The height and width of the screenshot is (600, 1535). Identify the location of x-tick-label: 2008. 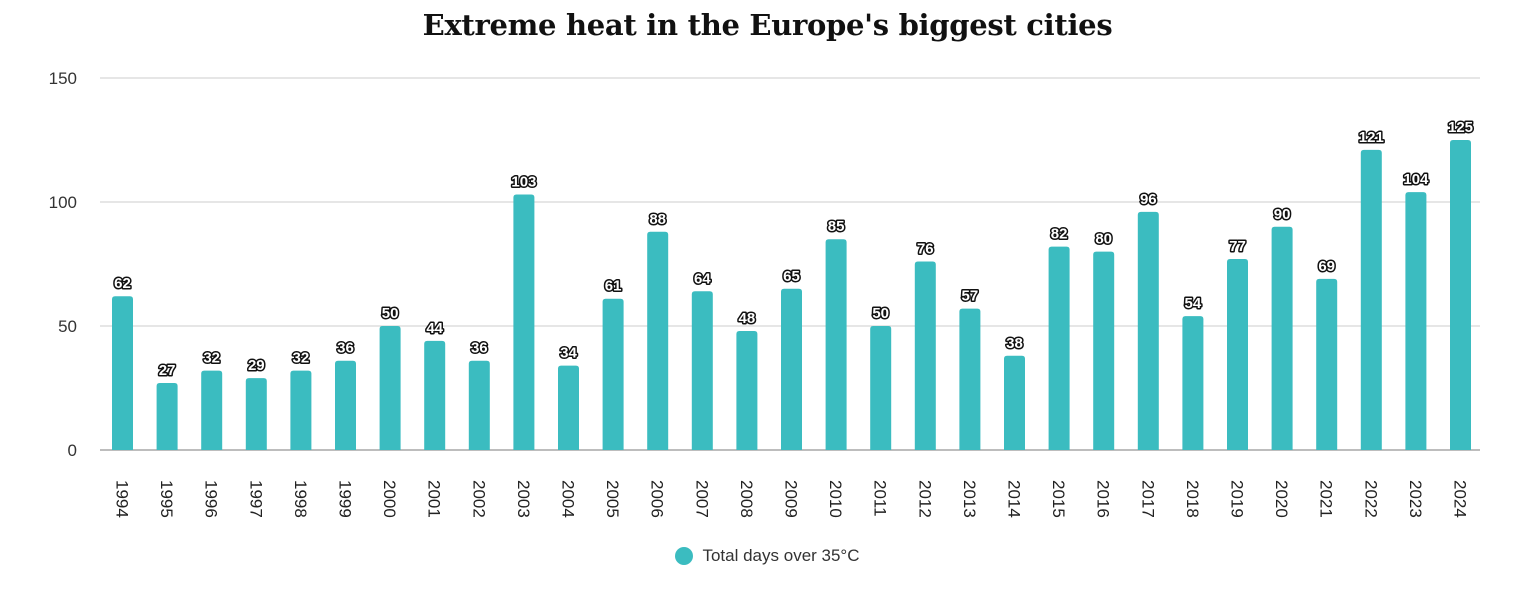
(746, 499).